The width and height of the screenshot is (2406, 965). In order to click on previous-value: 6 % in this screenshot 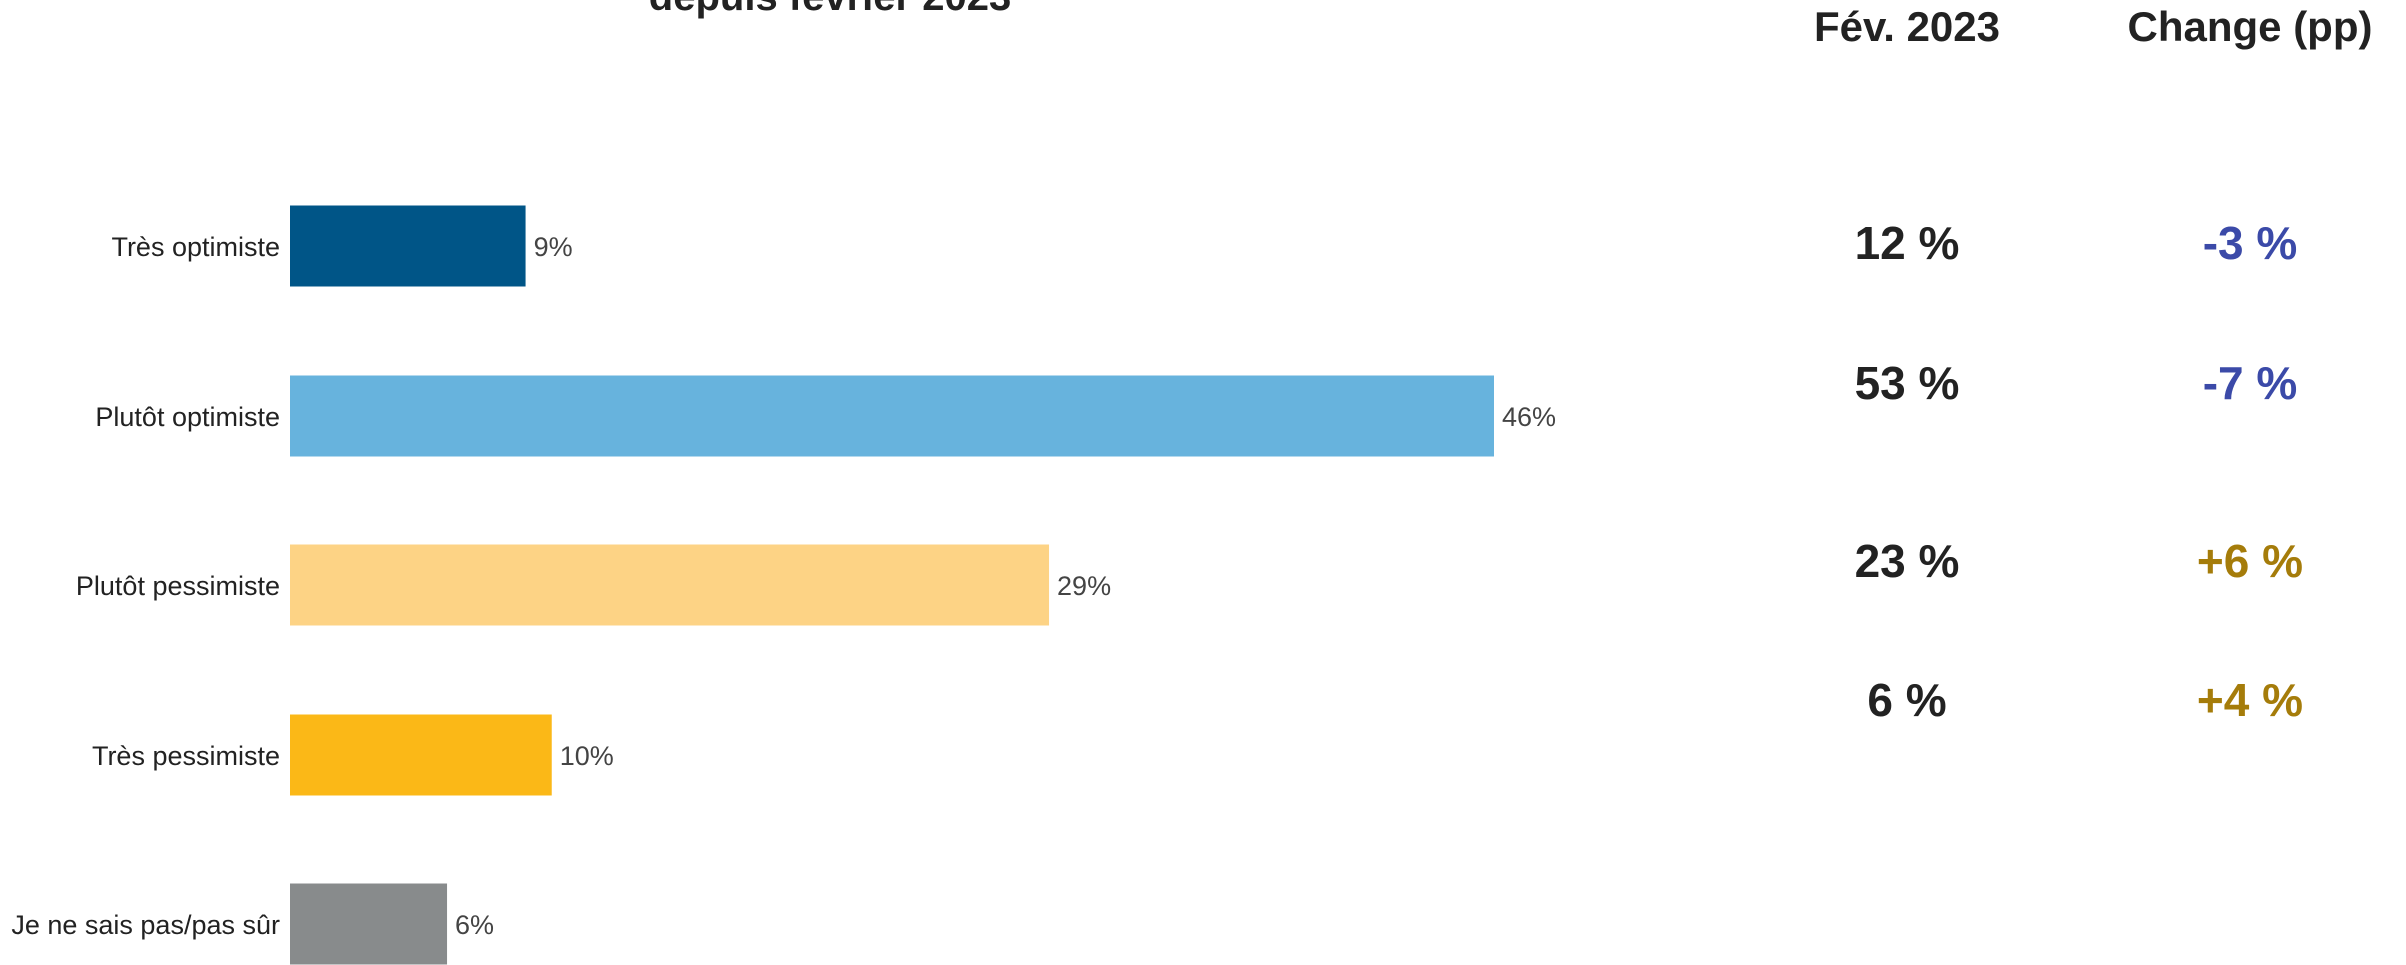, I will do `click(1906, 700)`.